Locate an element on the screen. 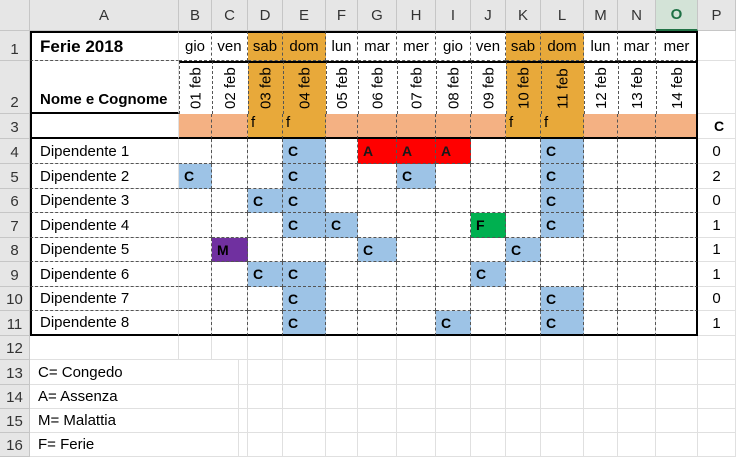 This screenshot has height=457, width=736. attendance-code-a: A is located at coordinates (453, 151).